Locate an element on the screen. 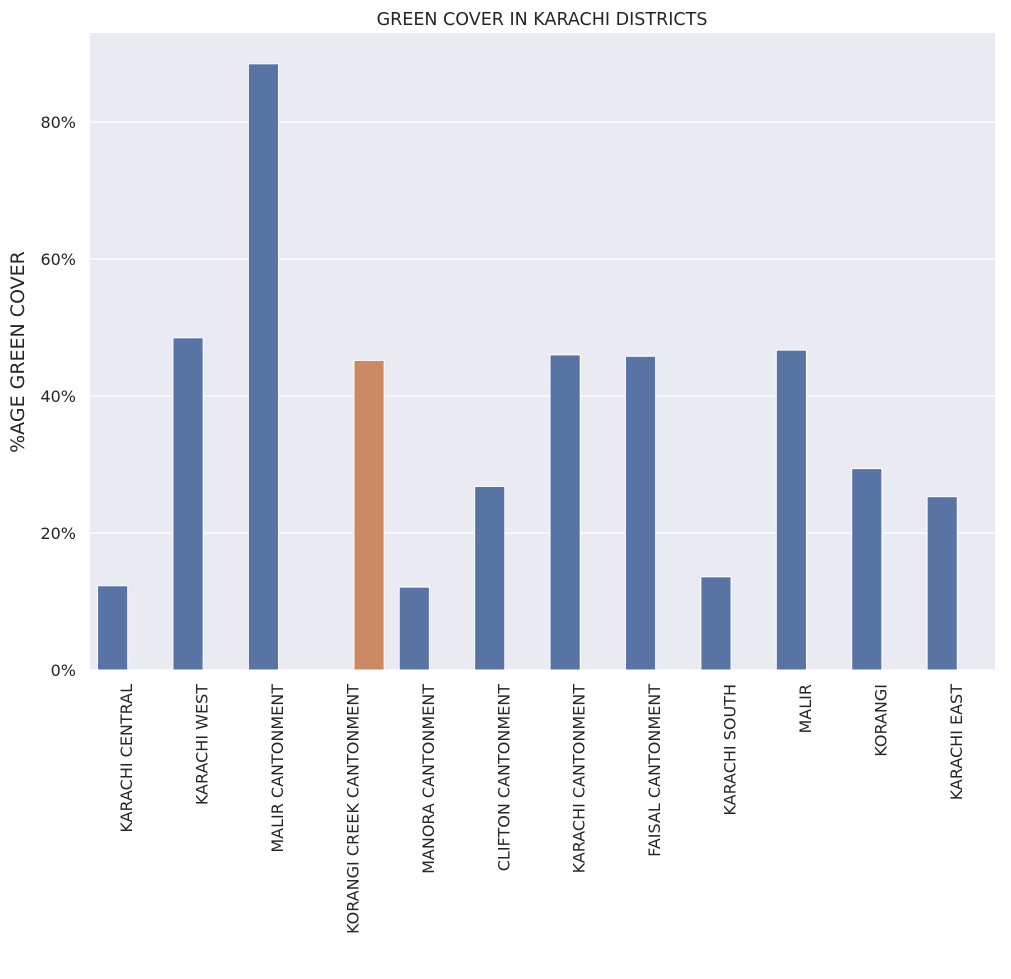  y-tick-label: 80% is located at coordinates (58, 122).